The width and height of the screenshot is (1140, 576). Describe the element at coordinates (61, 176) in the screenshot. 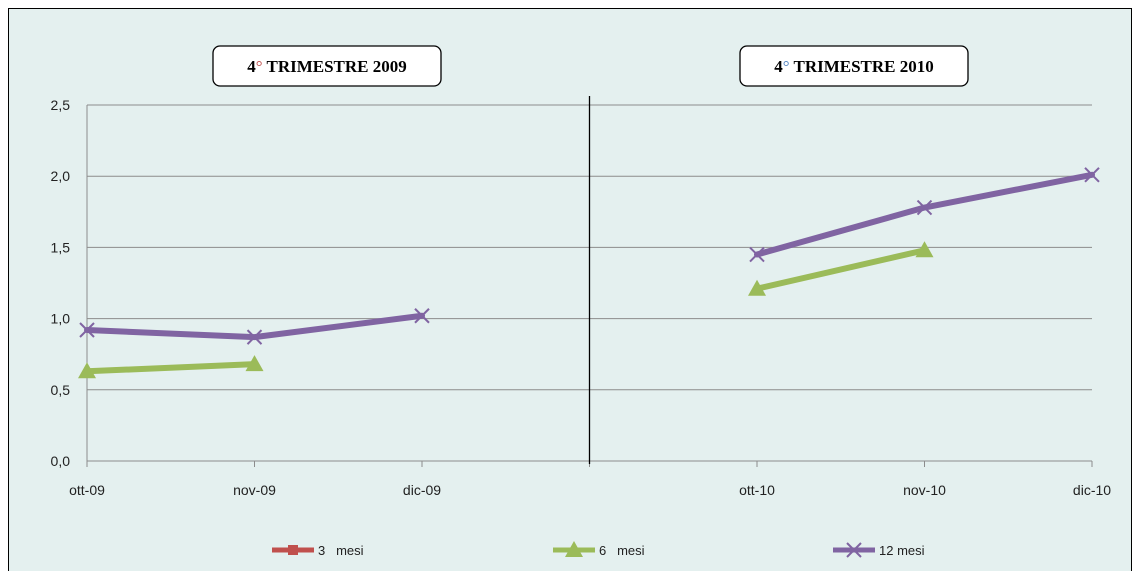

I see `y-tick-label: 2,0` at that location.